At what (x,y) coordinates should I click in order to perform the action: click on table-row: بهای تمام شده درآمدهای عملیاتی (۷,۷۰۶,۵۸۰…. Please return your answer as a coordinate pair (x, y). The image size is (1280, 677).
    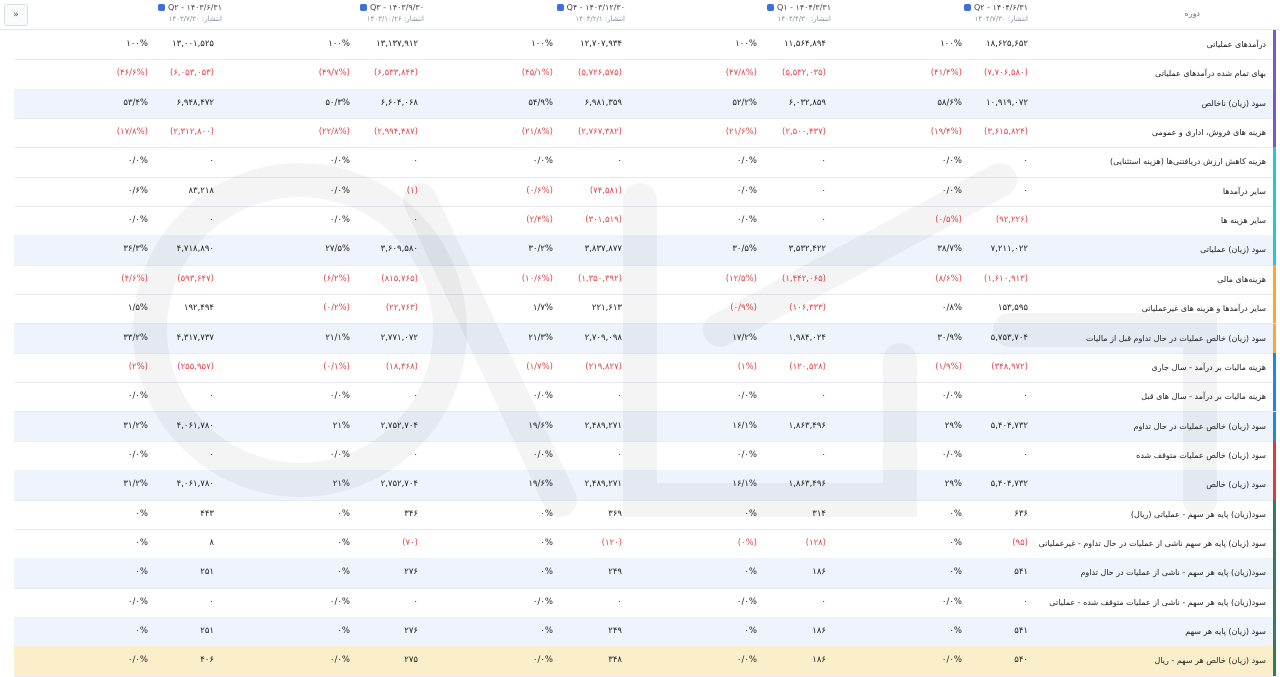
    Looking at the image, I should click on (645, 74).